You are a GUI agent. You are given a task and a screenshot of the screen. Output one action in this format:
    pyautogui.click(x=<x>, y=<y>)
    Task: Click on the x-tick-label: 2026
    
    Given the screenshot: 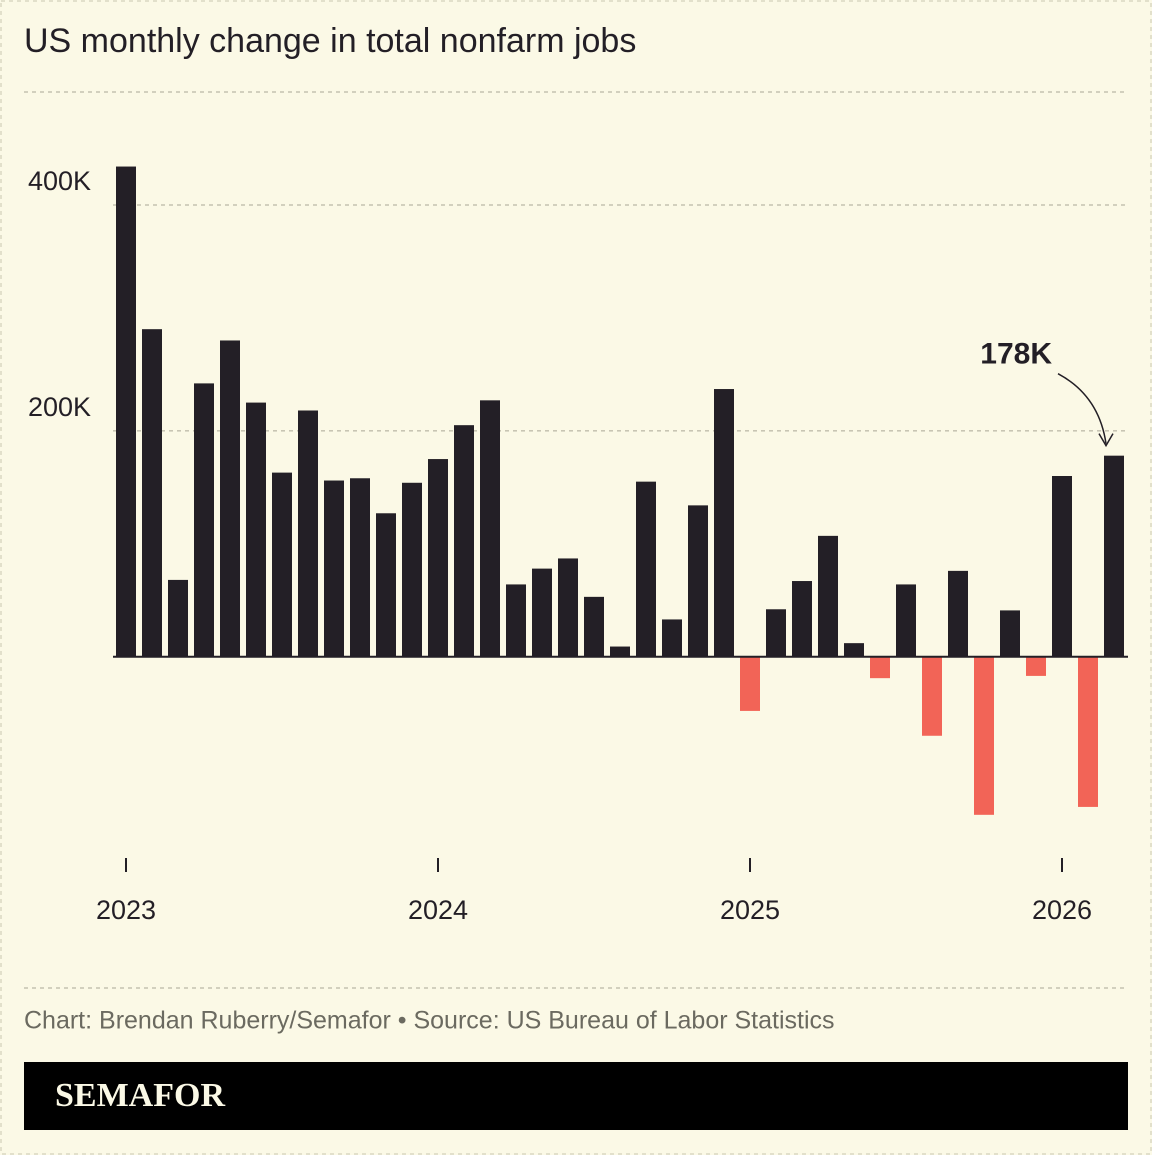 What is the action you would take?
    pyautogui.click(x=1062, y=910)
    